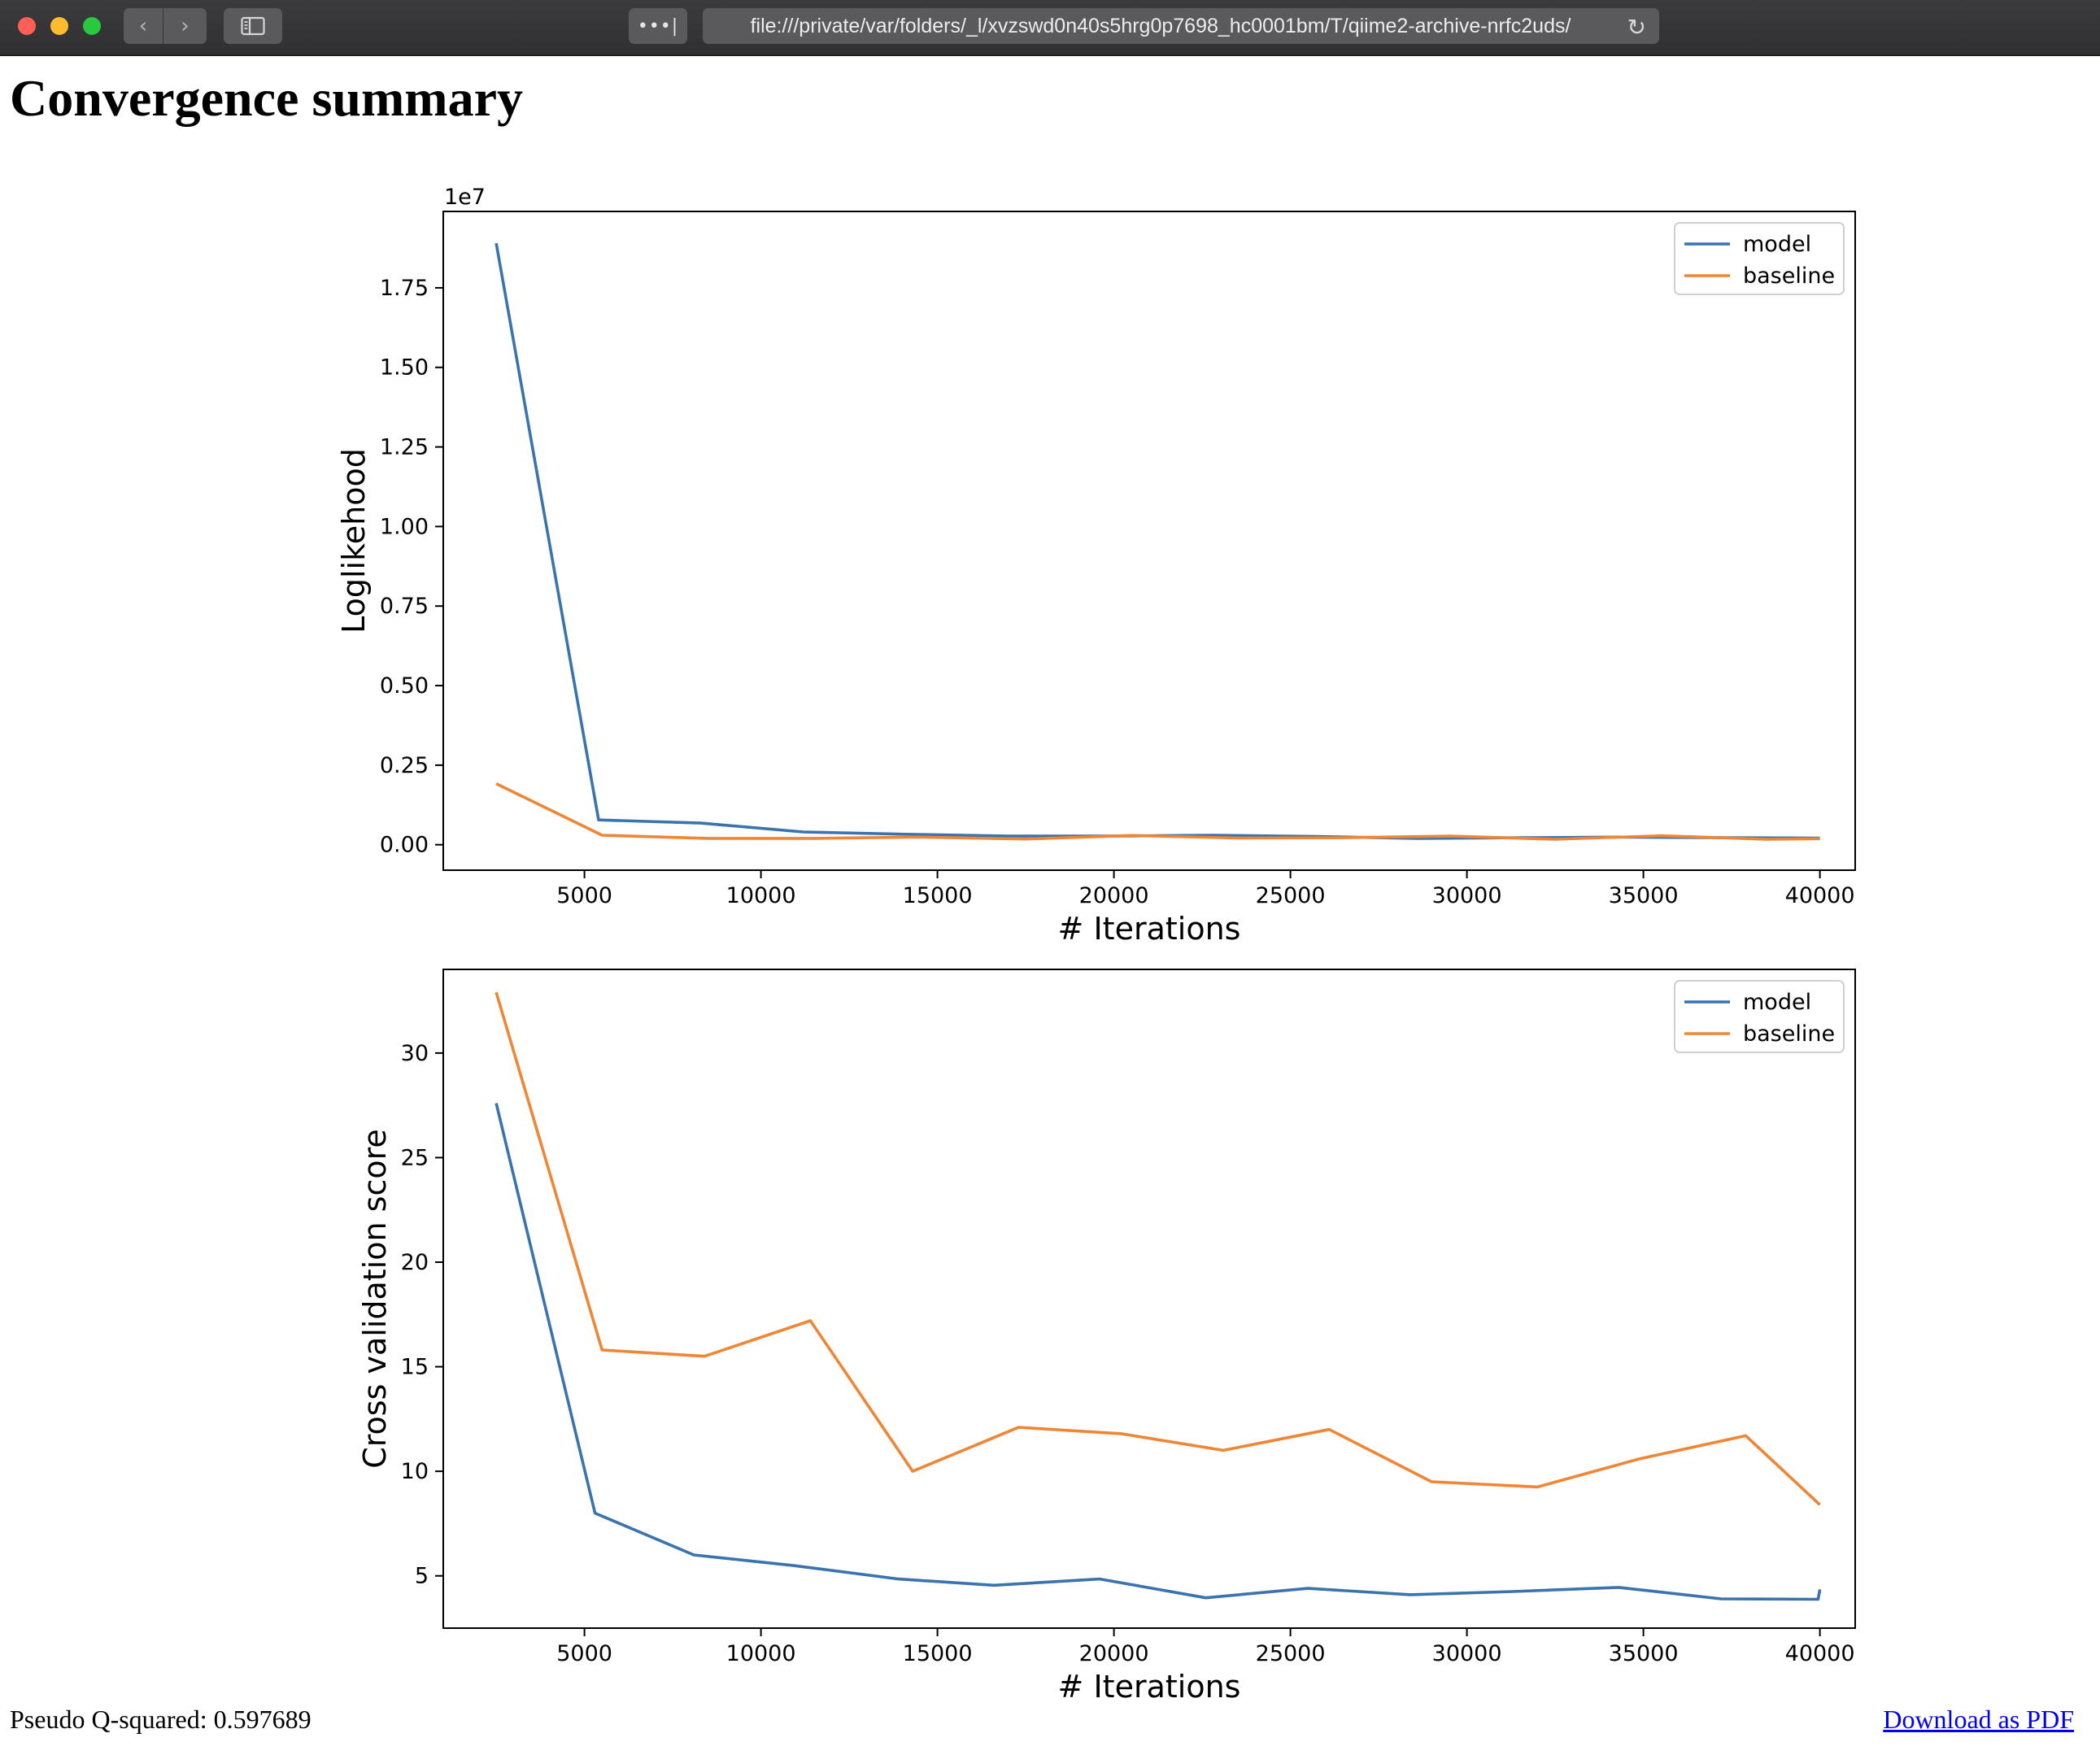 The height and width of the screenshot is (1755, 2100). Describe the element at coordinates (465, 197) in the screenshot. I see `y-axis-offset-label: 1e7` at that location.